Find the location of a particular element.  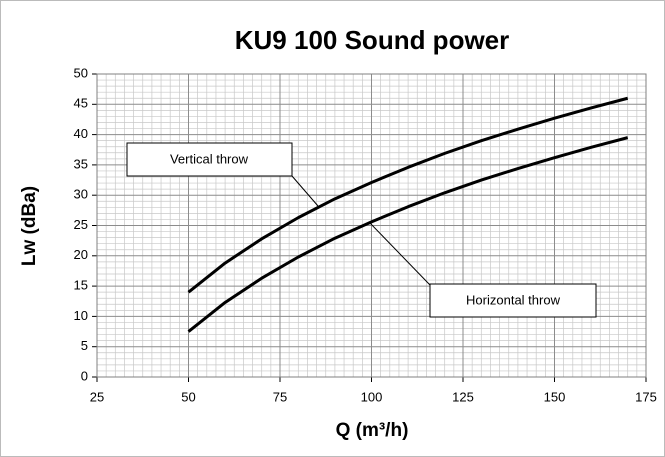

annotation: Vertical throw is located at coordinates (209, 158).